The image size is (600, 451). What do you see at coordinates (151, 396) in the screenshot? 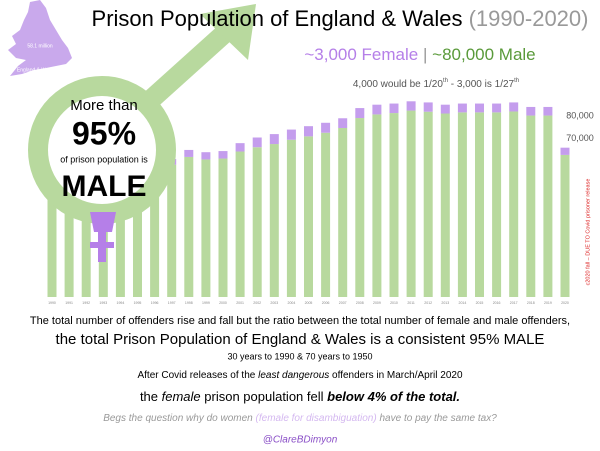
I see `note-part: the` at bounding box center [151, 396].